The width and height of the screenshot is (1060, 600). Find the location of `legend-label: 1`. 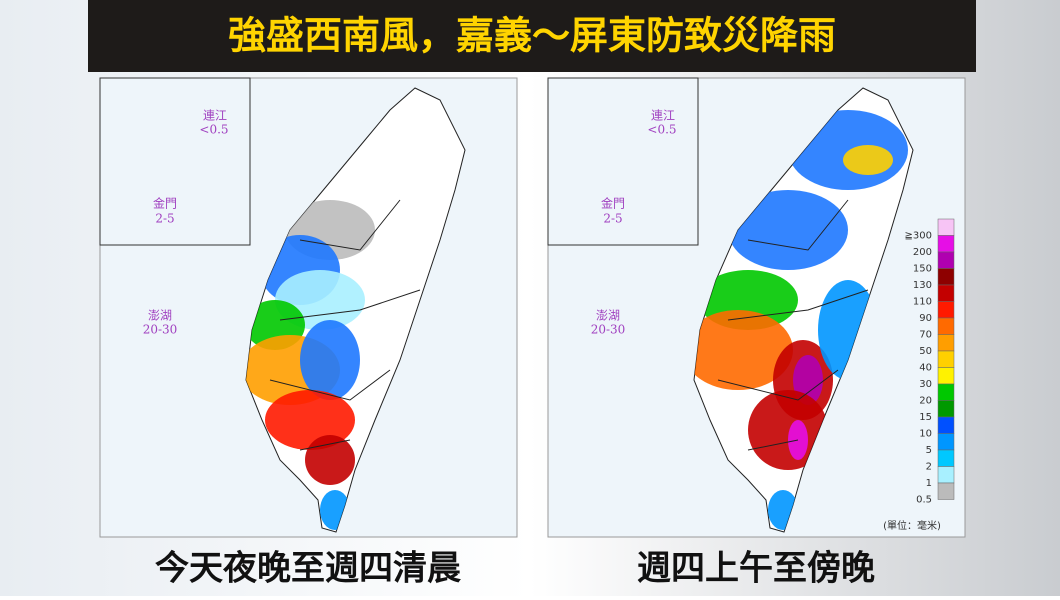

legend-label: 1 is located at coordinates (929, 483).